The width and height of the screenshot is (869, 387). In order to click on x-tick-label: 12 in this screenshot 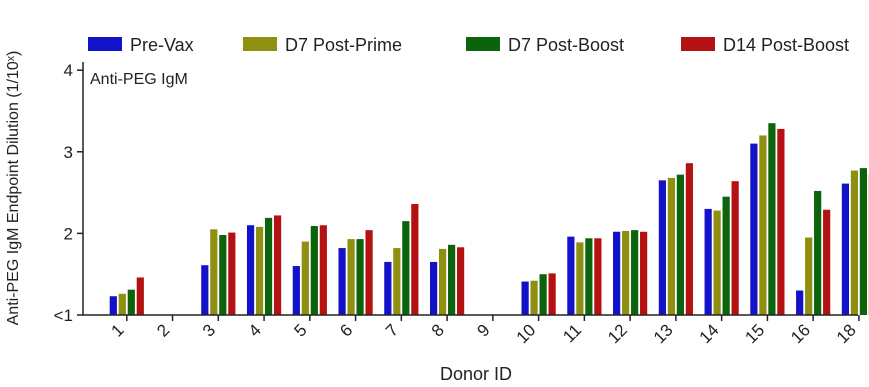, I will do `click(617, 333)`.